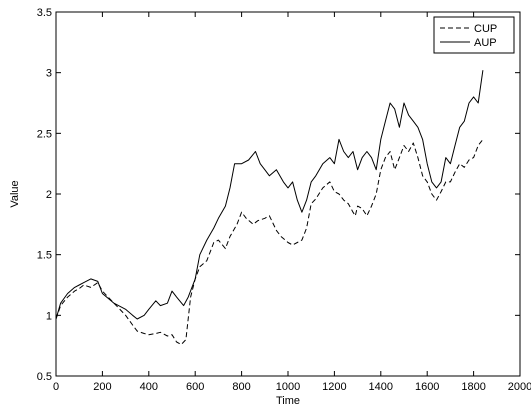 The width and height of the screenshot is (531, 412). What do you see at coordinates (49, 74) in the screenshot?
I see `y-tick-label: 3` at bounding box center [49, 74].